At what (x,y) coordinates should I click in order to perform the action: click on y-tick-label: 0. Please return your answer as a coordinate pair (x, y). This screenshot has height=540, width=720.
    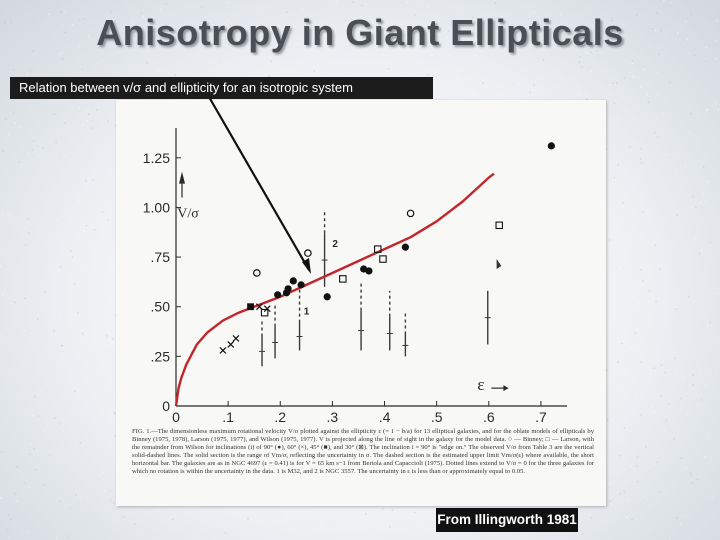
    Looking at the image, I should click on (166, 406).